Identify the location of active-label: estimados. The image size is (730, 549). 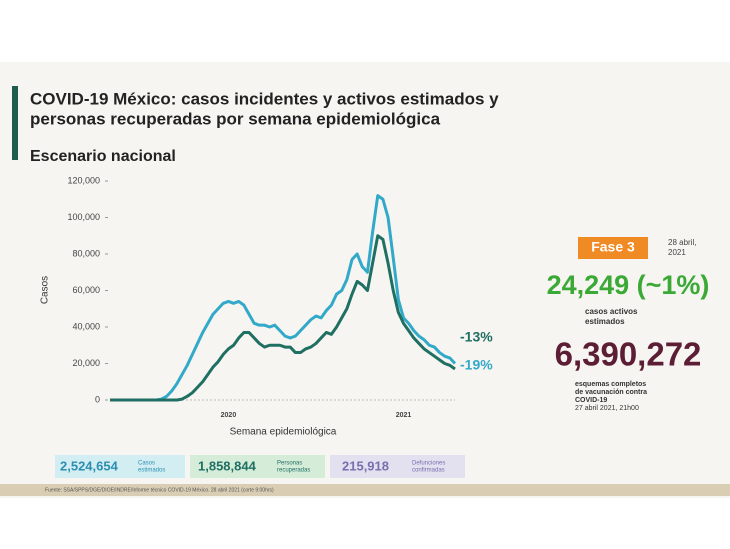
(605, 321).